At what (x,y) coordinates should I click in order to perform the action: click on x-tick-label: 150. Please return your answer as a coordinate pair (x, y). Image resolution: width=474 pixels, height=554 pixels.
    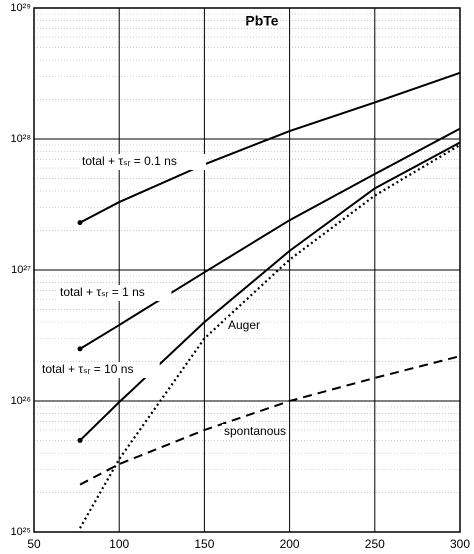
    Looking at the image, I should click on (204, 544).